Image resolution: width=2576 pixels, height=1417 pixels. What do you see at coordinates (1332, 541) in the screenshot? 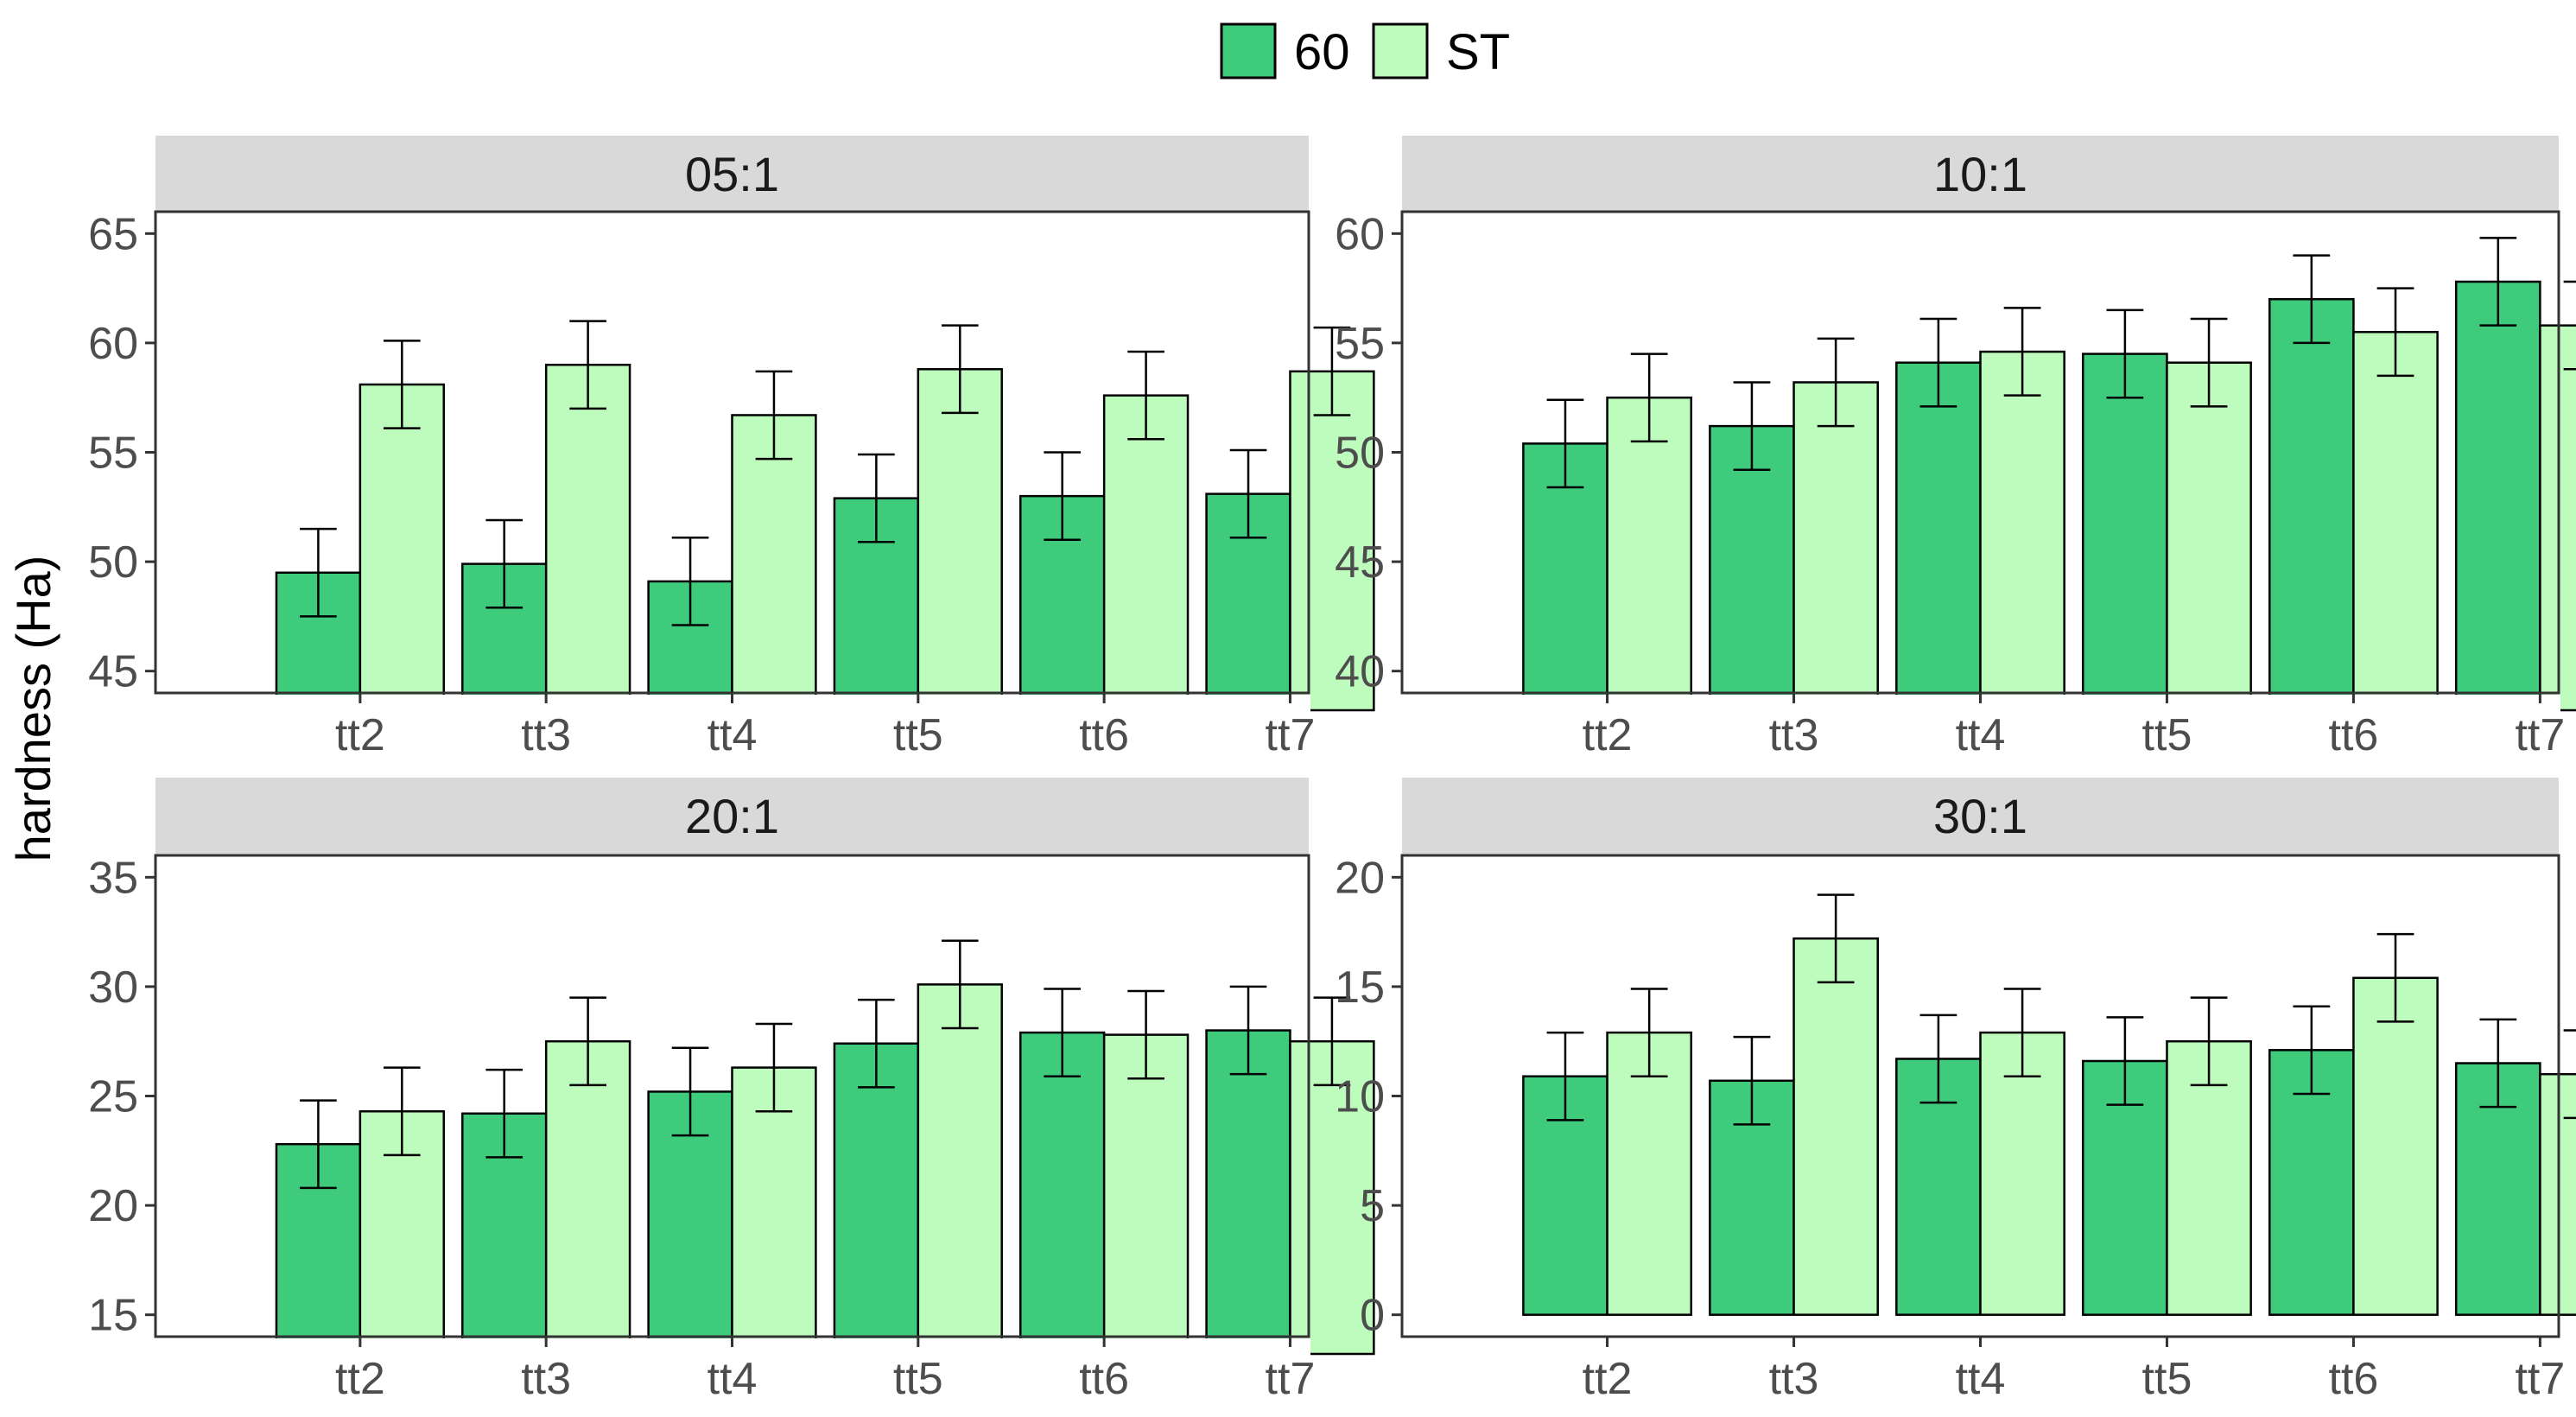
I see `bar-ST-tt7` at bounding box center [1332, 541].